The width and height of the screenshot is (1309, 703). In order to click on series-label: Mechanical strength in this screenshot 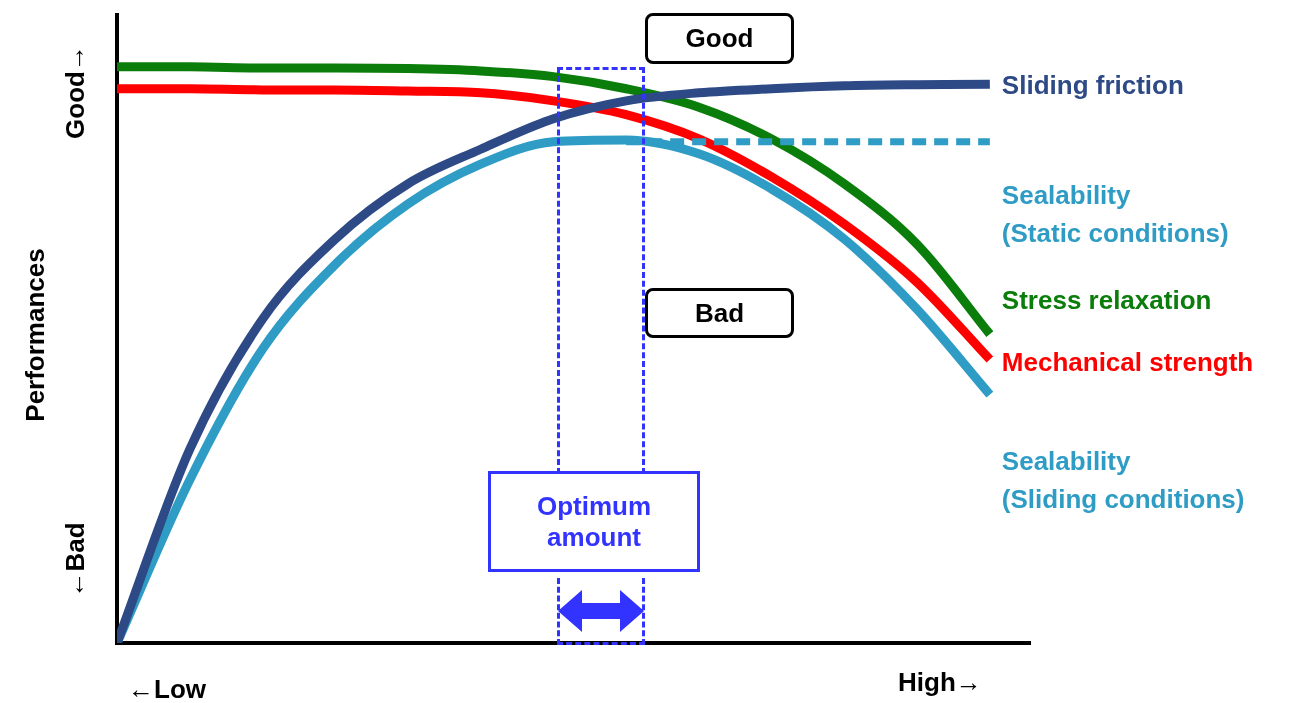, I will do `click(1127, 361)`.